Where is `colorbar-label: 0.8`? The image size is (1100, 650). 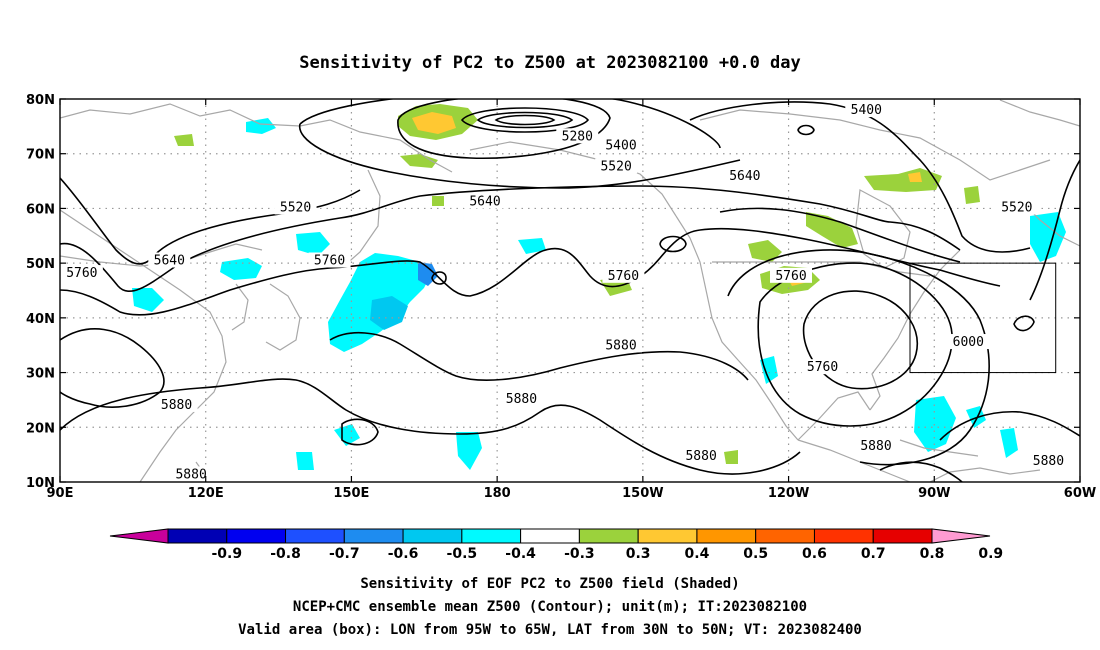
colorbar-label: 0.8 is located at coordinates (932, 554).